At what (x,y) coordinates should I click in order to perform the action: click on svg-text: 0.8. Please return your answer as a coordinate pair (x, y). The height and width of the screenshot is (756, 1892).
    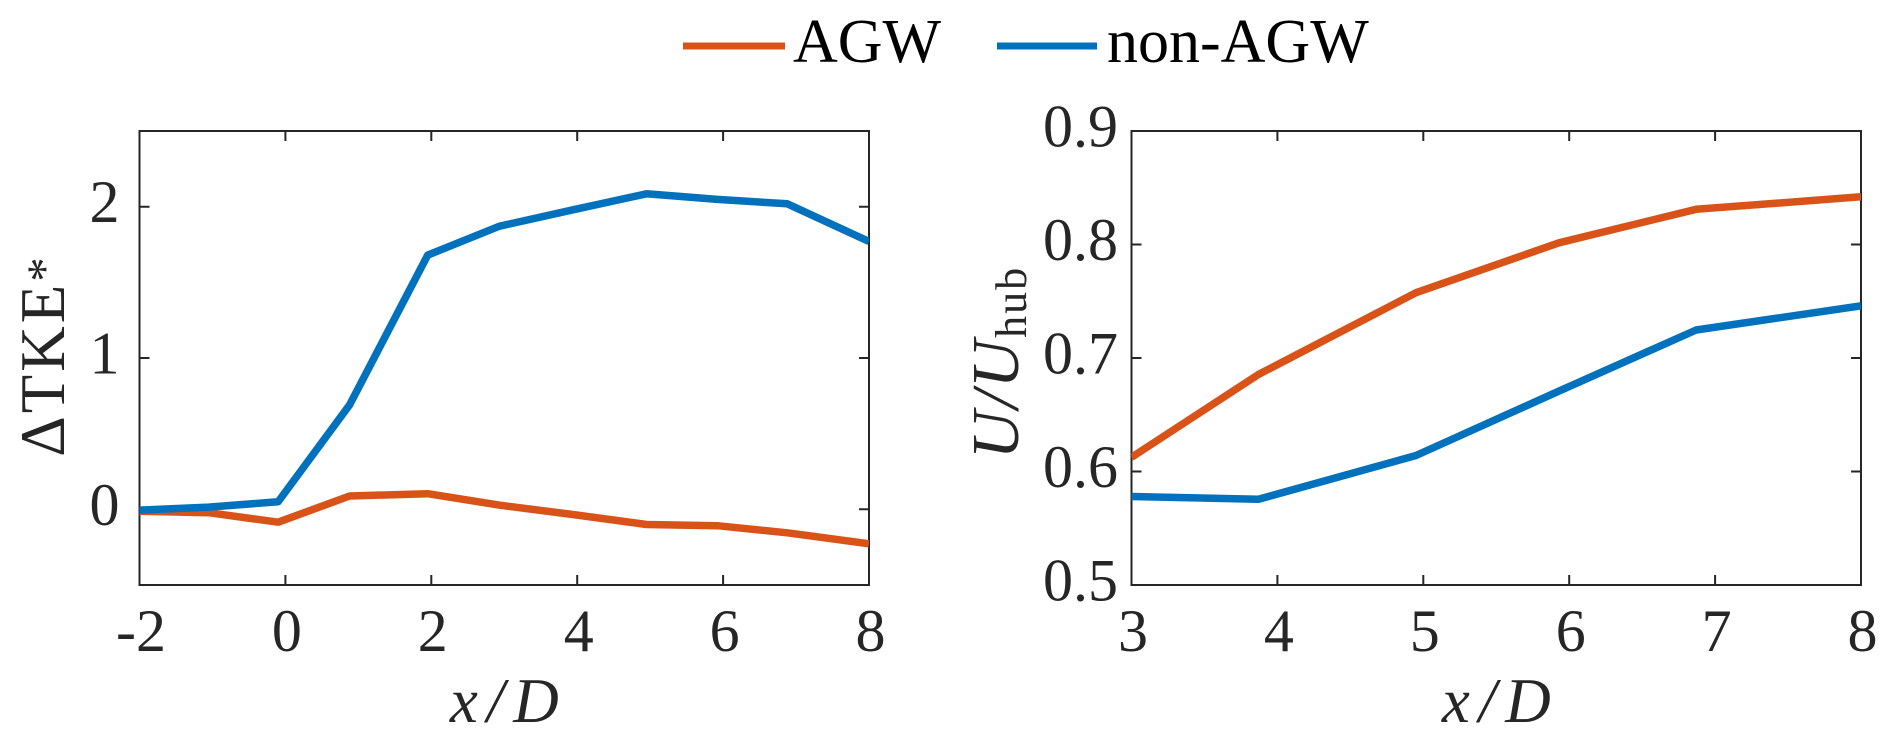
    Looking at the image, I should click on (1080, 240).